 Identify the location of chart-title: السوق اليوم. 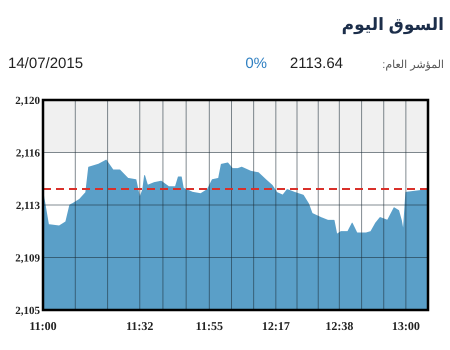
(393, 25).